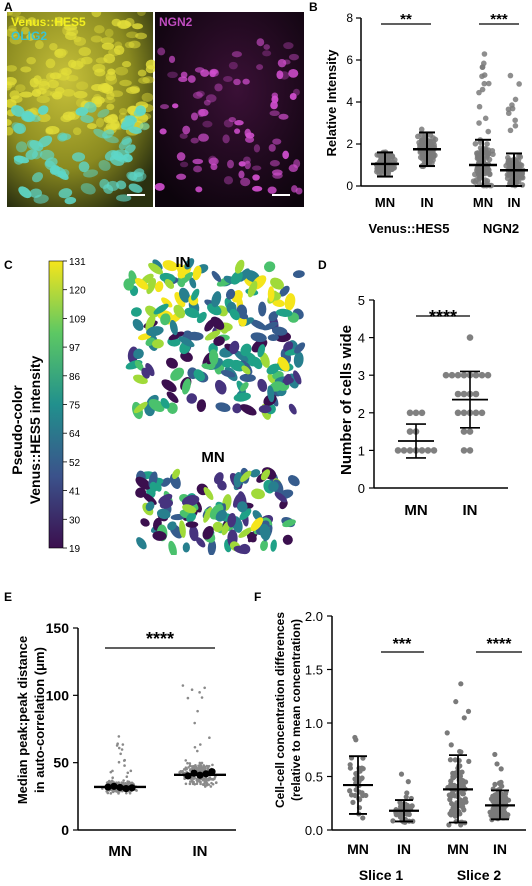 This screenshot has height=886, width=532. I want to click on chart-d-ytick: 0, so click(361, 488).